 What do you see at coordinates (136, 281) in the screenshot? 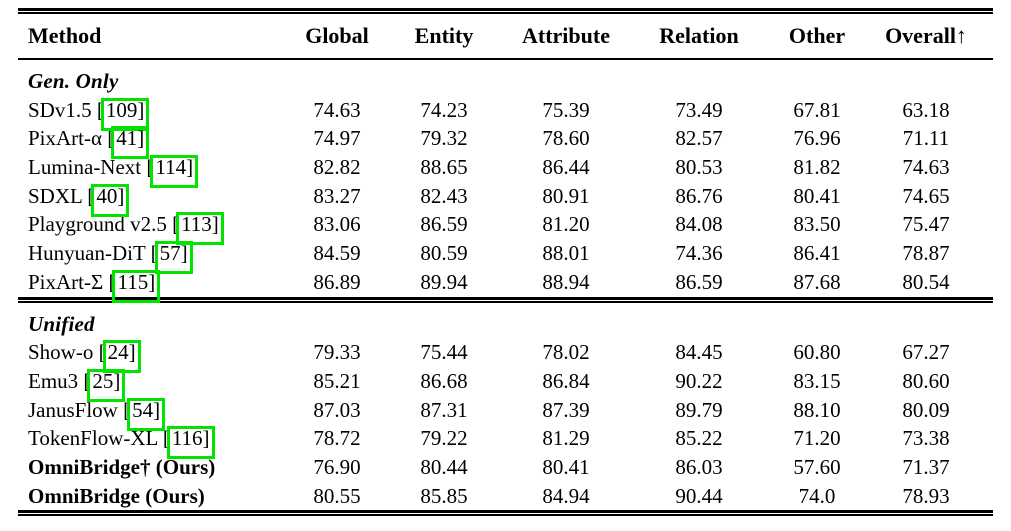
I see `citation-highlight-box: 115]` at bounding box center [136, 281].